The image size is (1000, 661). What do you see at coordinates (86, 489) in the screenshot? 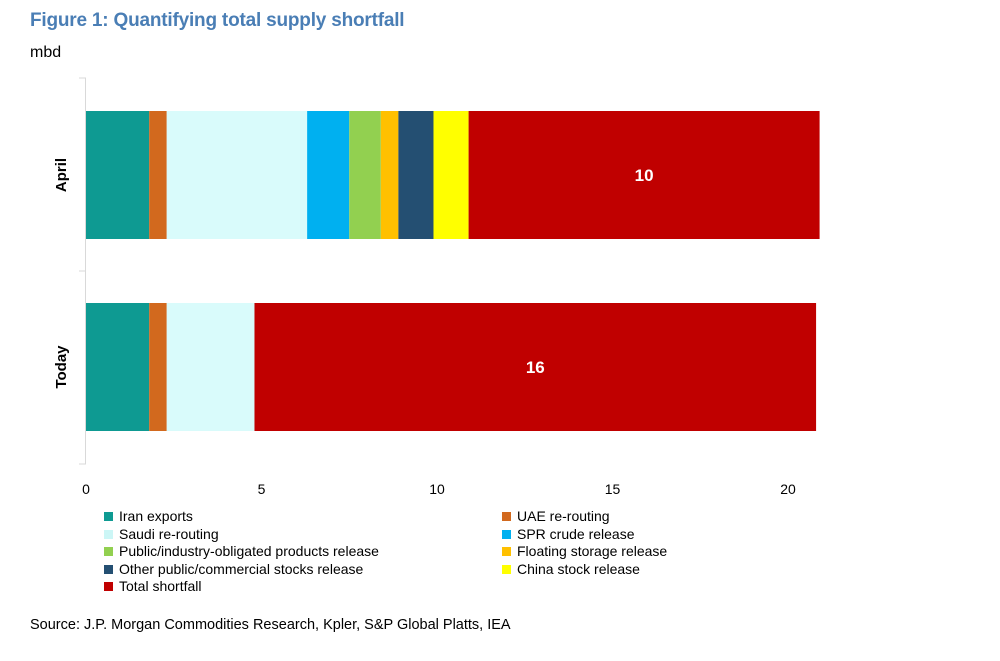
I see `x-tick-label: 0` at bounding box center [86, 489].